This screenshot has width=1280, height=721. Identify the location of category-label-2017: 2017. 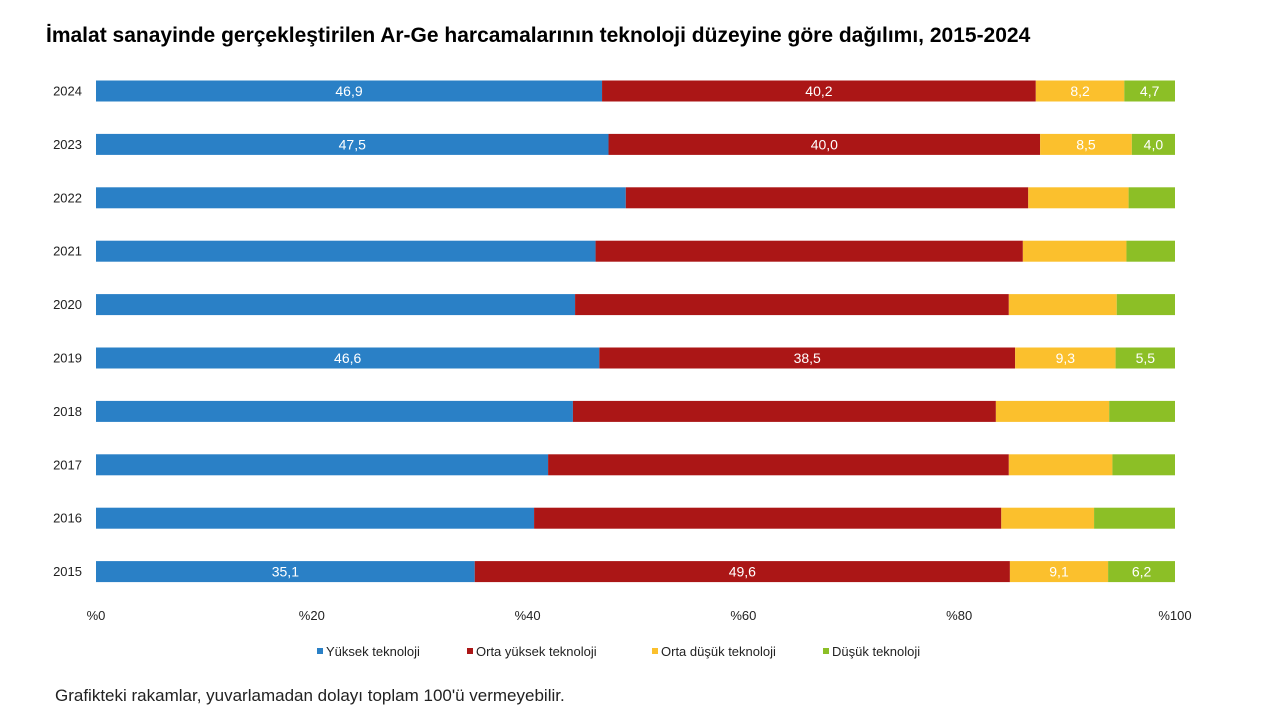
(67, 464).